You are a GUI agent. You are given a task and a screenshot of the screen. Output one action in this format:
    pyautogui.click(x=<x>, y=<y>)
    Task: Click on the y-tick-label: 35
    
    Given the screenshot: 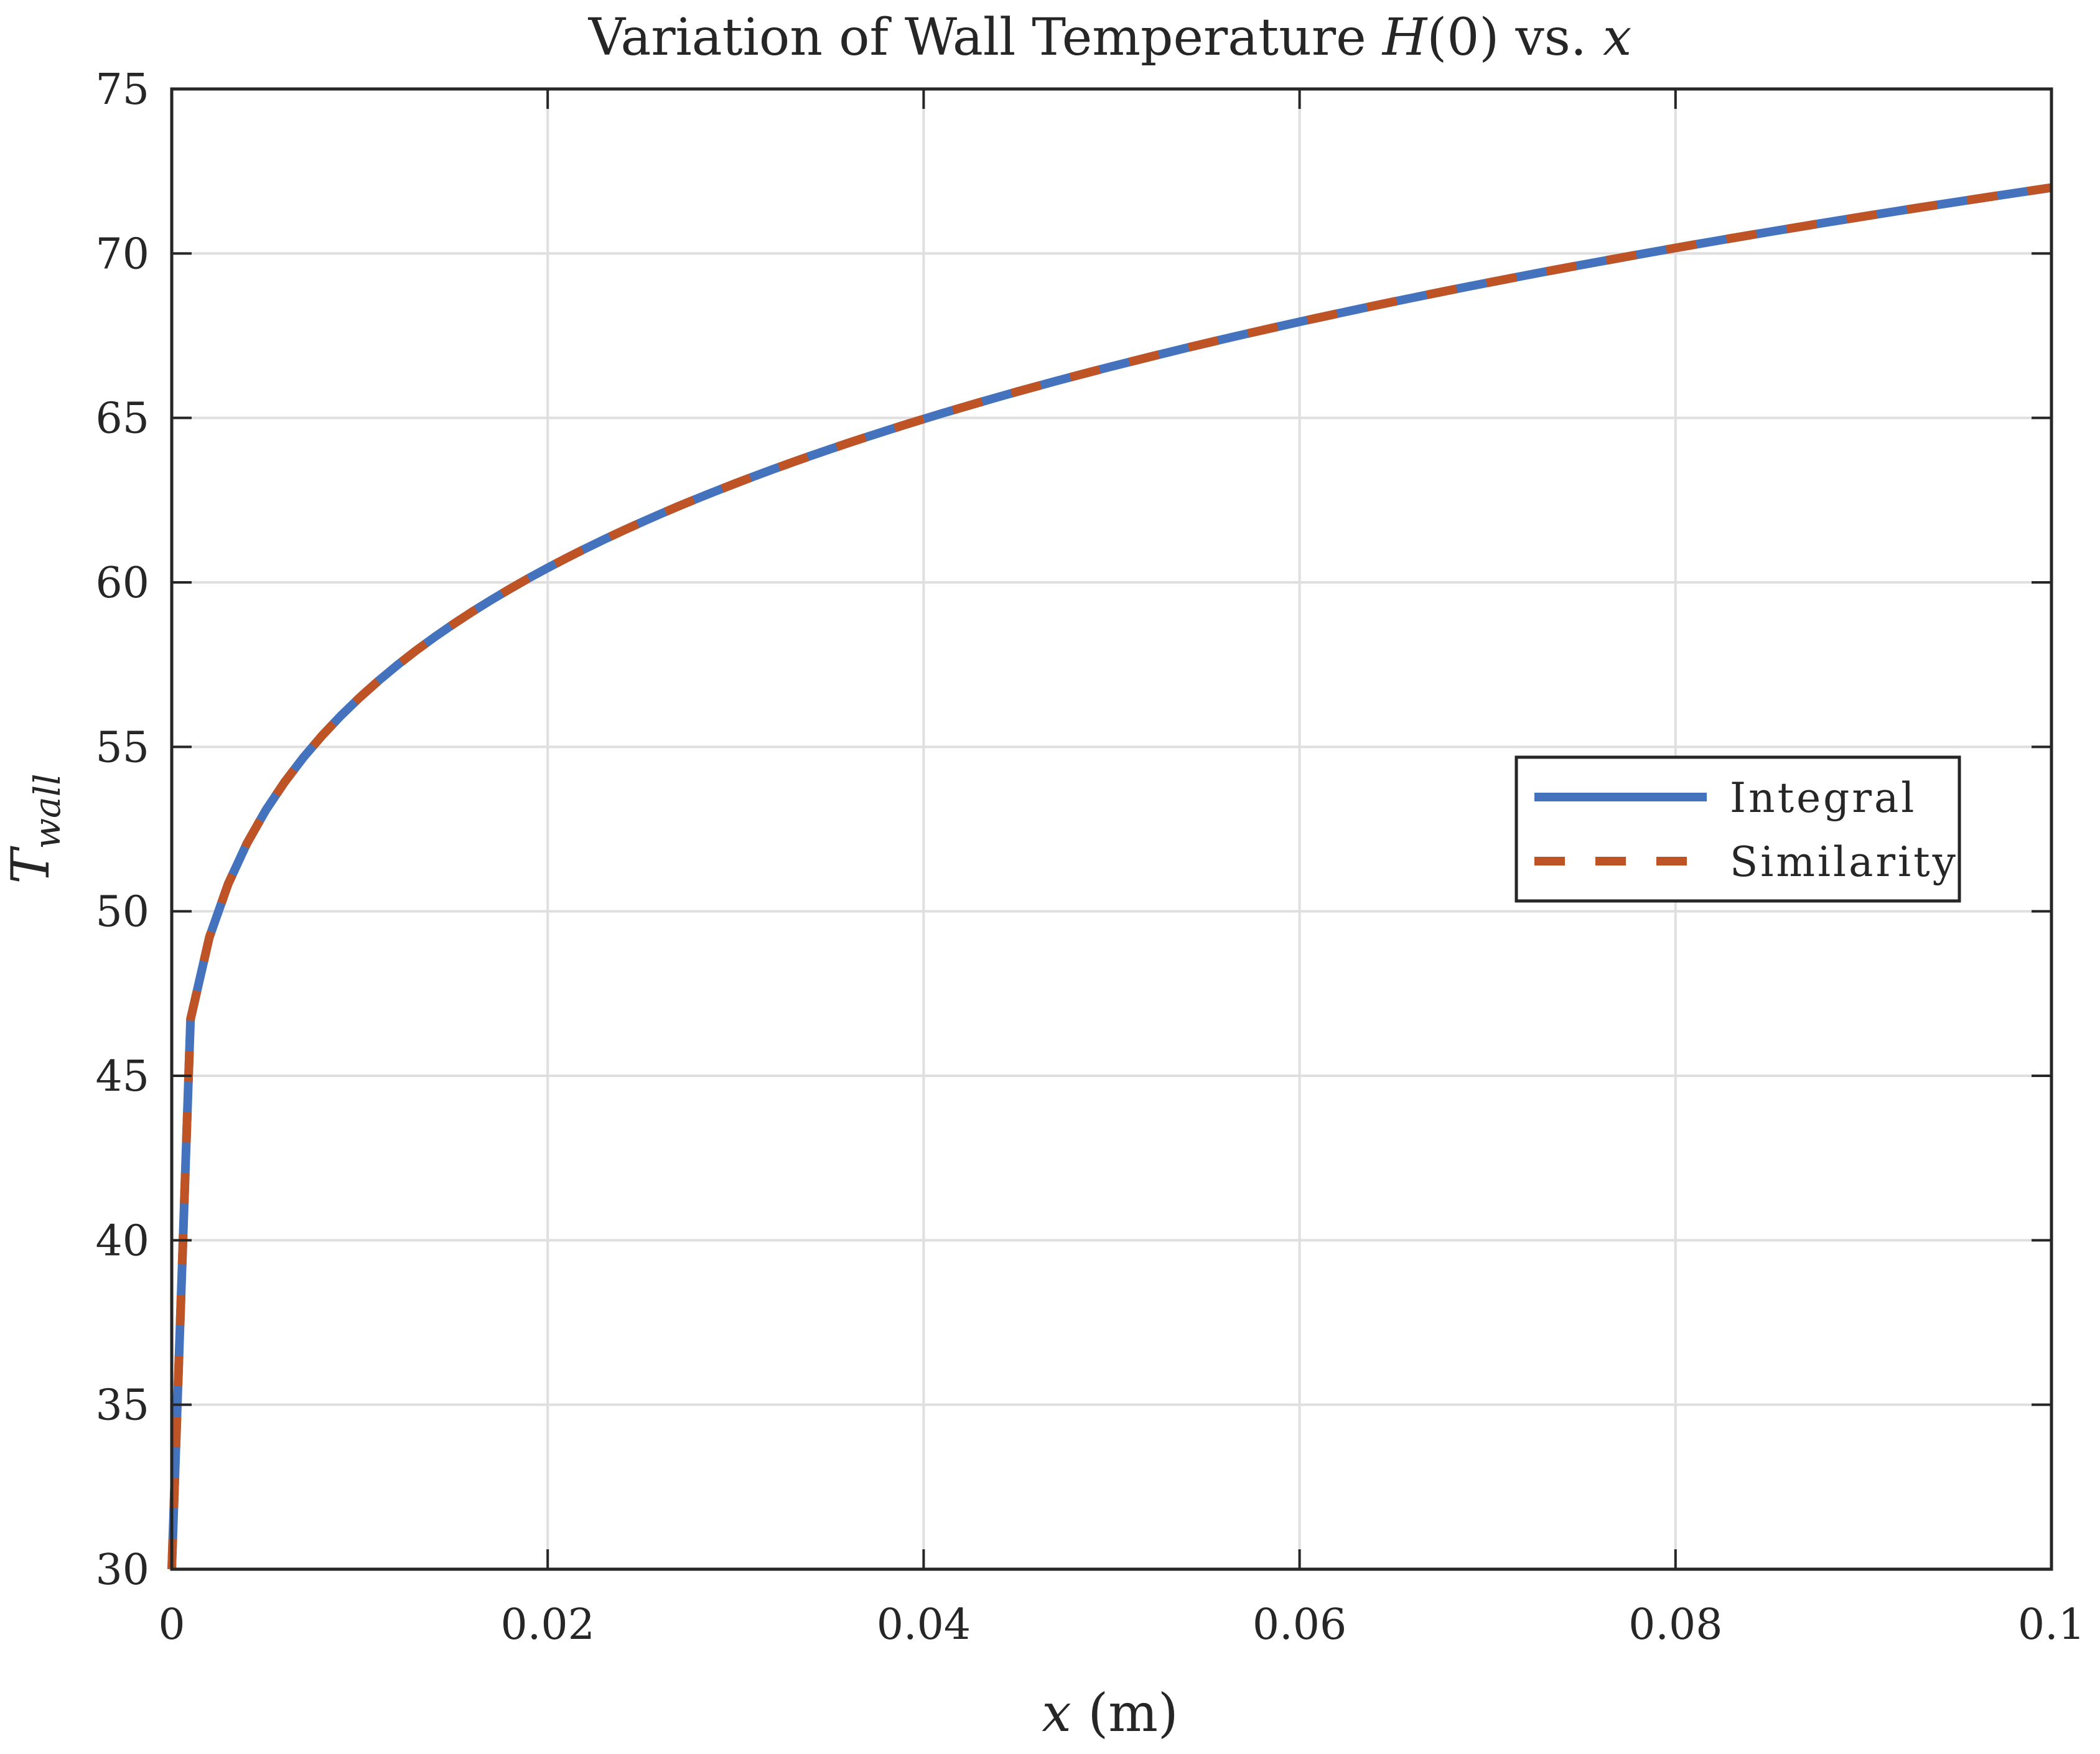 What is the action you would take?
    pyautogui.click(x=122, y=1405)
    